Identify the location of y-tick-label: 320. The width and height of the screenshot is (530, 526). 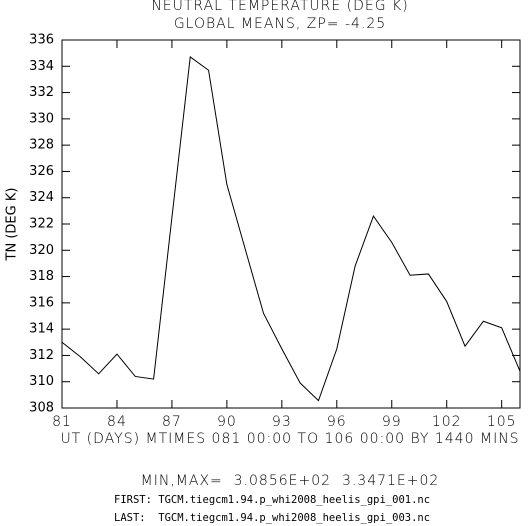
(41, 250).